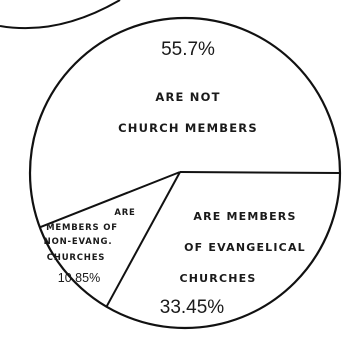 The width and height of the screenshot is (344, 343). What do you see at coordinates (188, 49) in the screenshot?
I see `slice-percent-not-members: 55.7%` at bounding box center [188, 49].